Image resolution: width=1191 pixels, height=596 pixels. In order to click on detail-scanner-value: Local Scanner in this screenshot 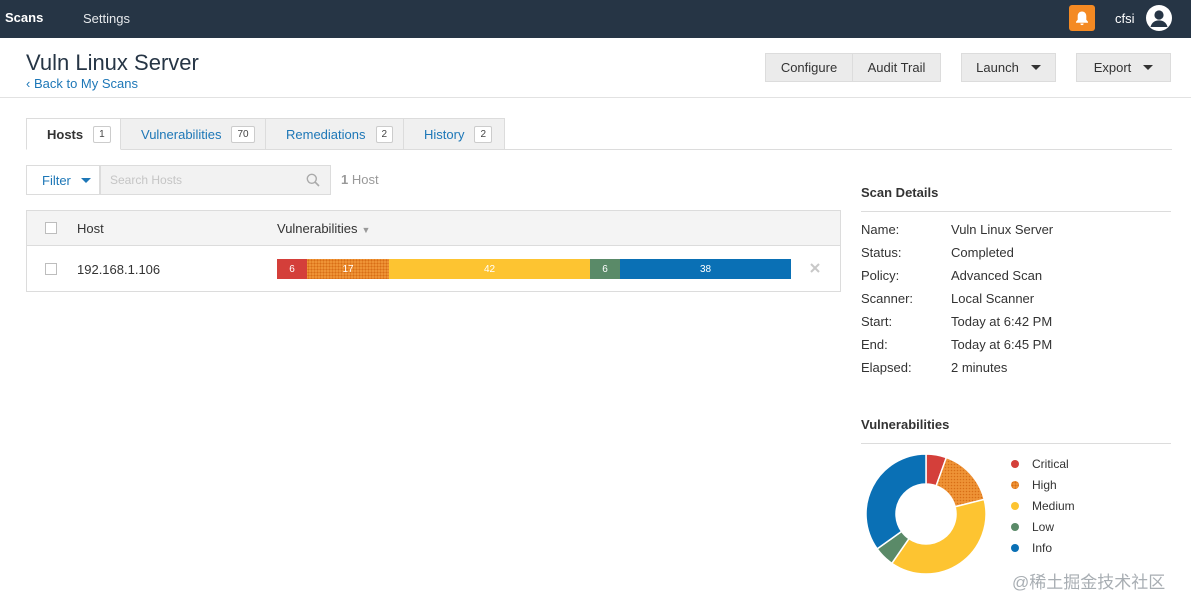, I will do `click(993, 298)`.